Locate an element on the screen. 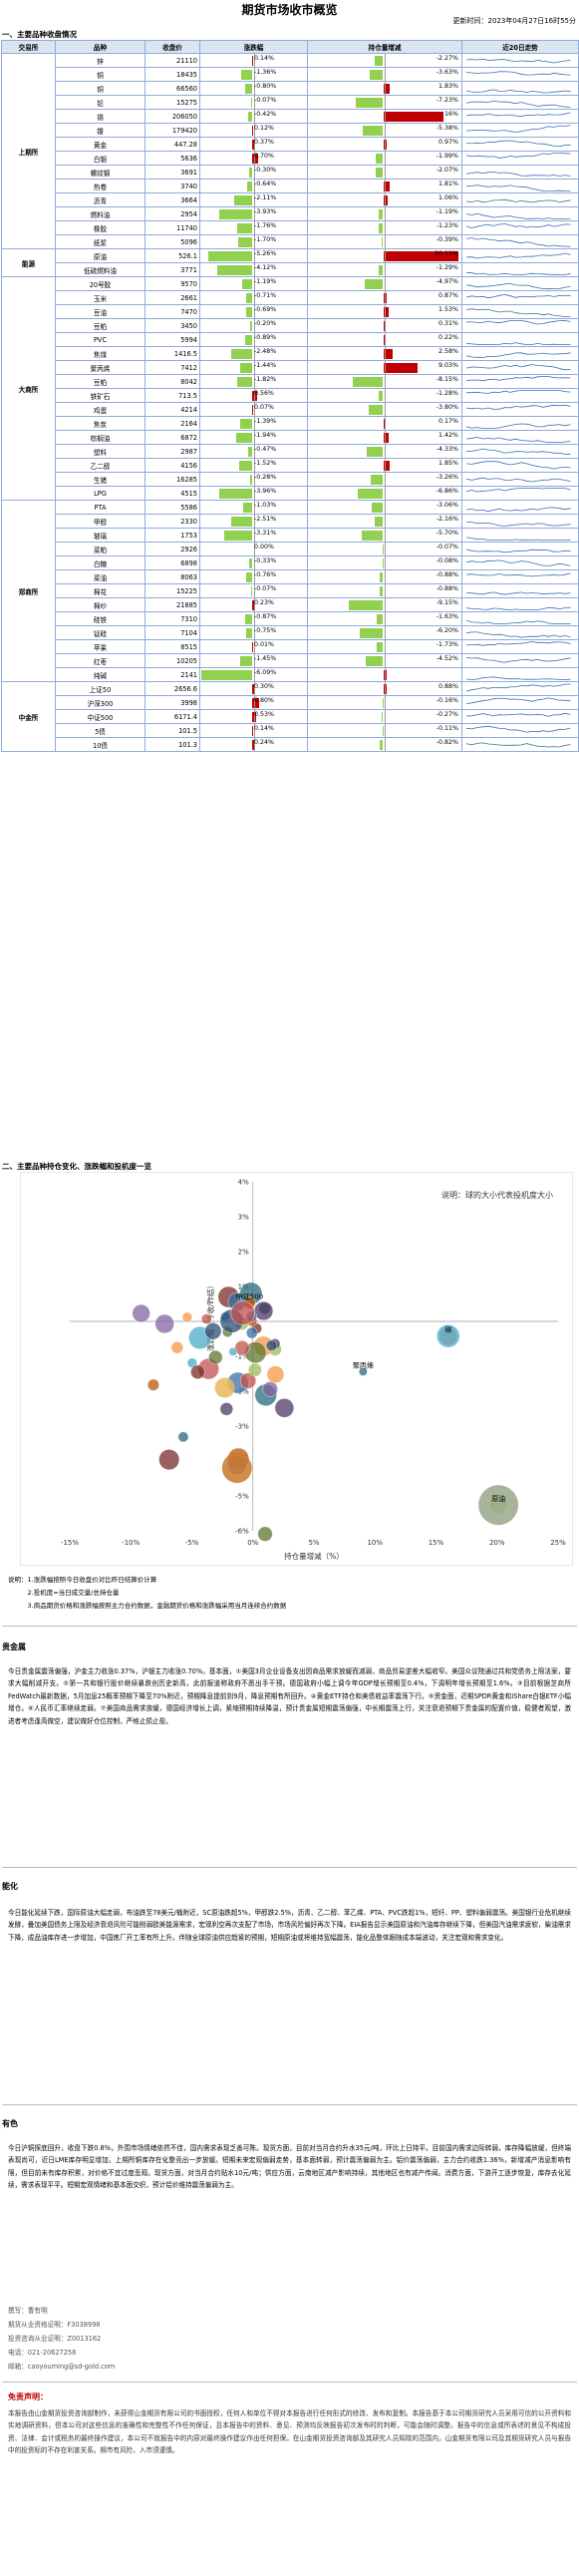 This screenshot has height=2576, width=579. product-name: 沪深300 is located at coordinates (100, 702).